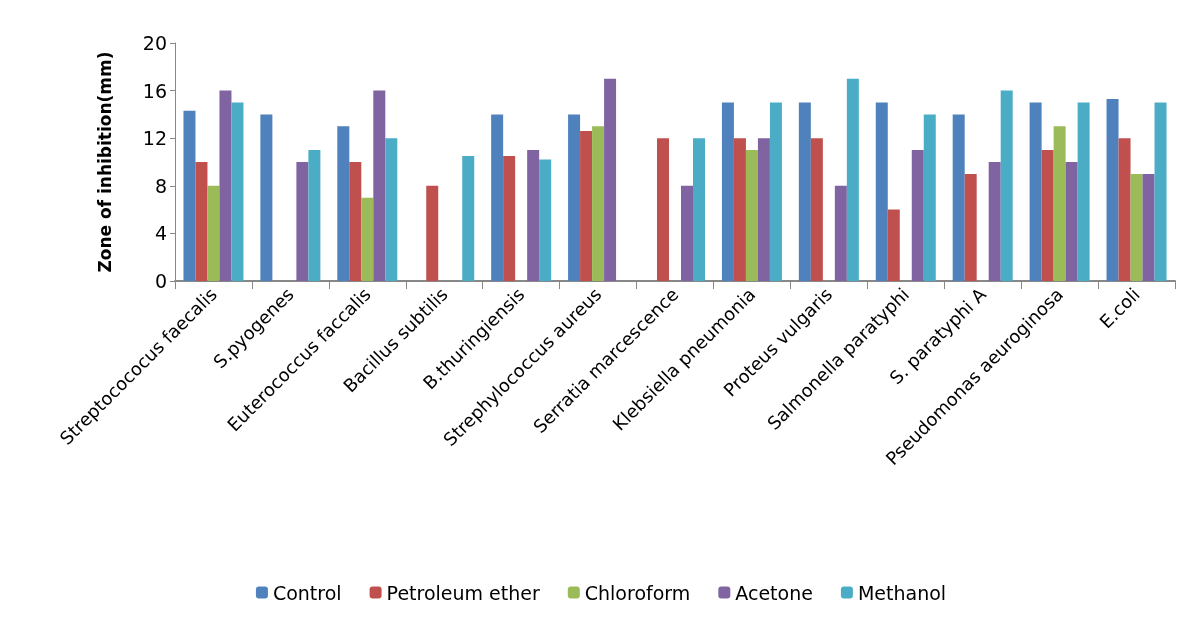 The height and width of the screenshot is (619, 1202). I want to click on legend-label: Acetone, so click(774, 592).